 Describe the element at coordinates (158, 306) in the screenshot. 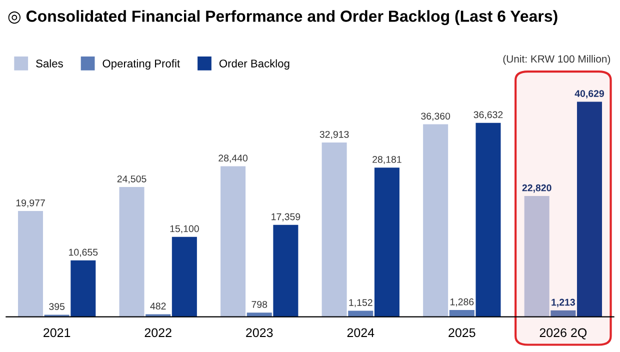

I see `data-label: 482` at that location.